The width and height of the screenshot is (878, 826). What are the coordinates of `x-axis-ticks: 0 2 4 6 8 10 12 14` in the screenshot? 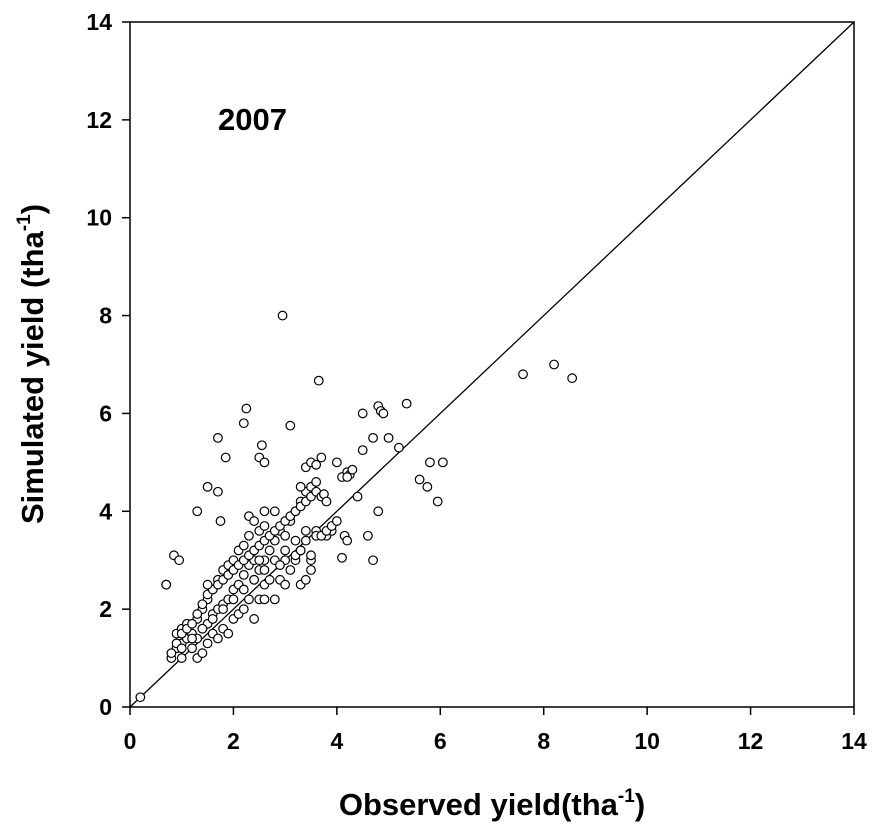 It's located at (495, 730).